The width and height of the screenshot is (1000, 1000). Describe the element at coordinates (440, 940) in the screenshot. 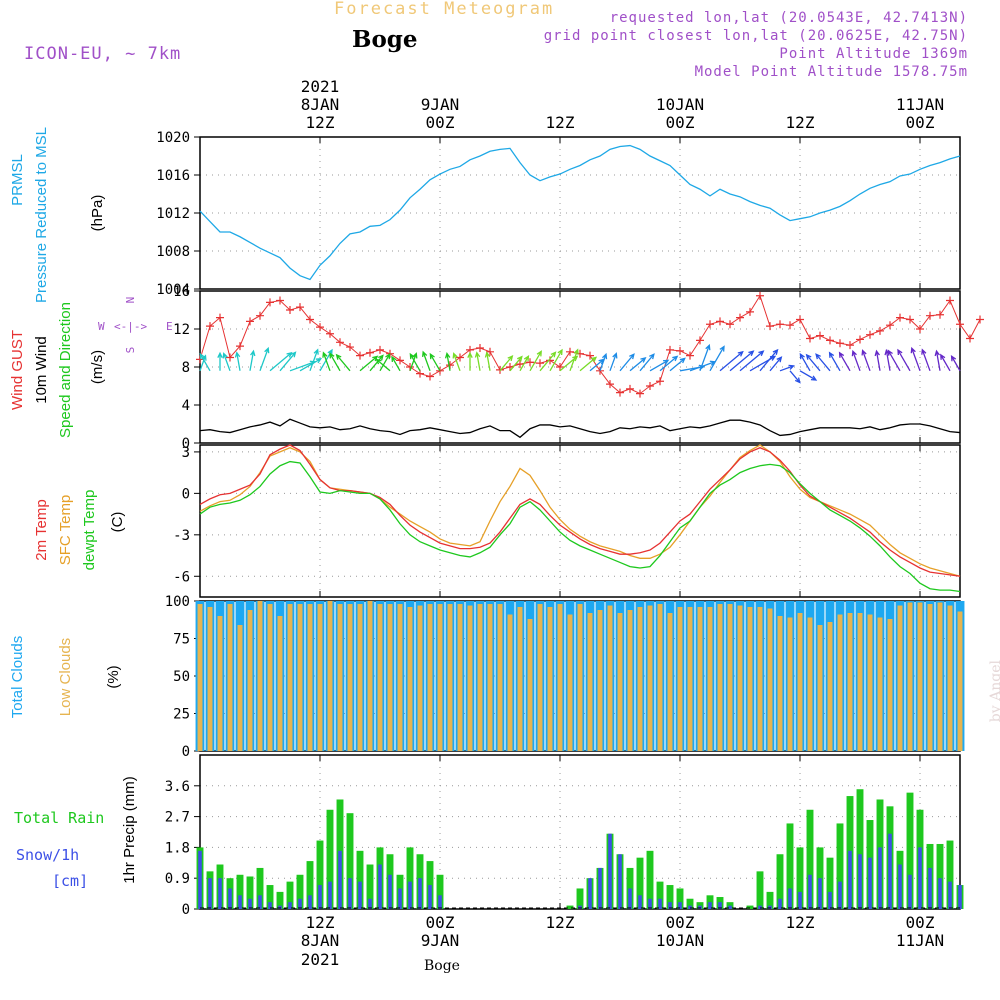

I see `bottom-axis-date: 9JAN` at that location.